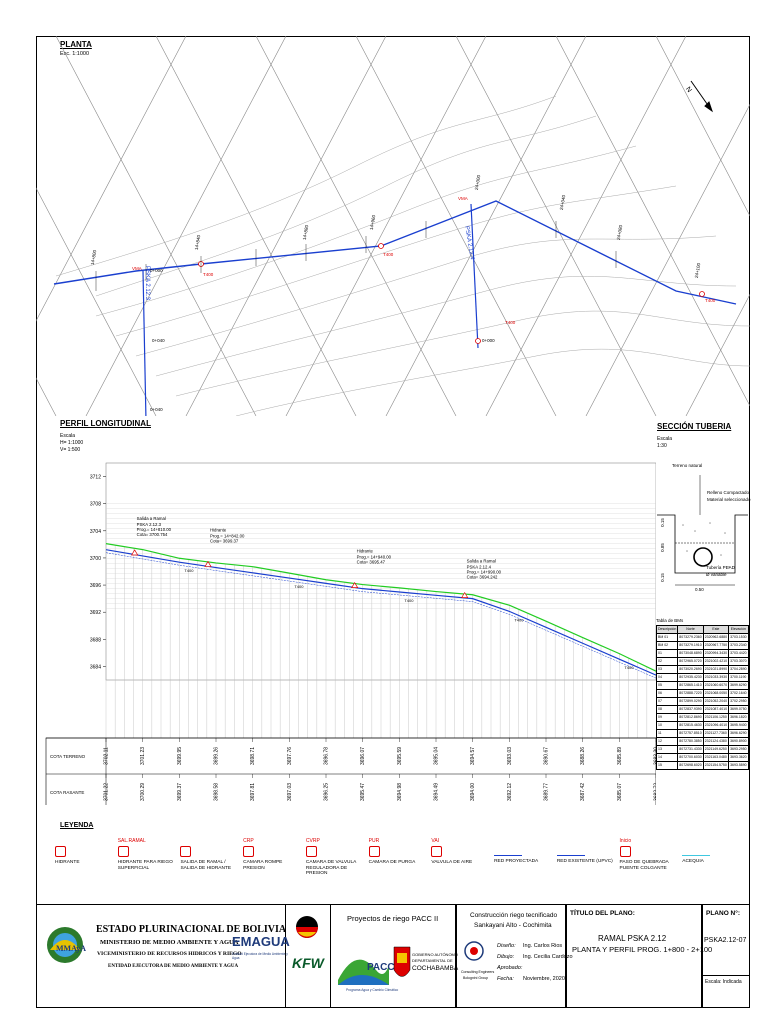 The height and width of the screenshot is (1024, 768). What do you see at coordinates (107, 792) in the screenshot?
I see `table-value: 3701.22` at bounding box center [107, 792].